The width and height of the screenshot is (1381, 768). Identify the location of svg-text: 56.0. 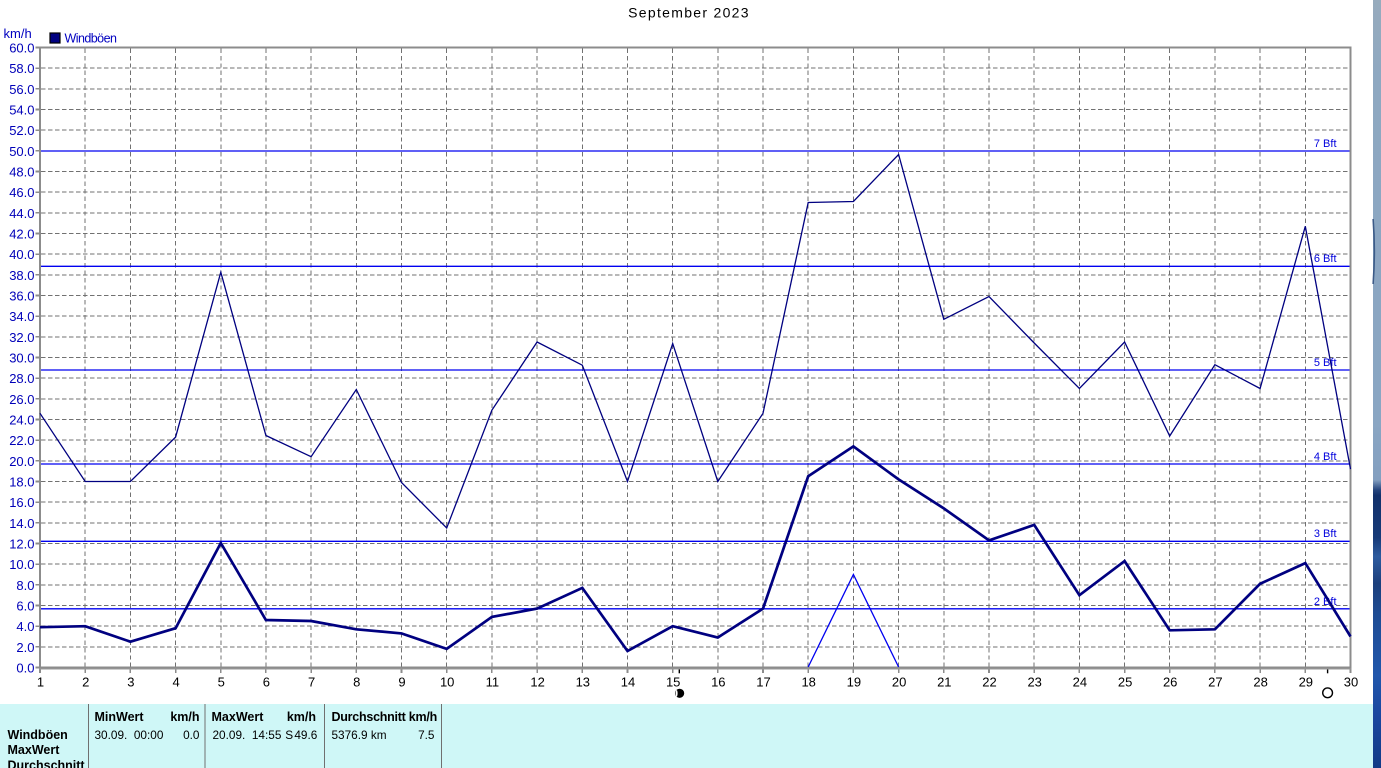
(21, 89).